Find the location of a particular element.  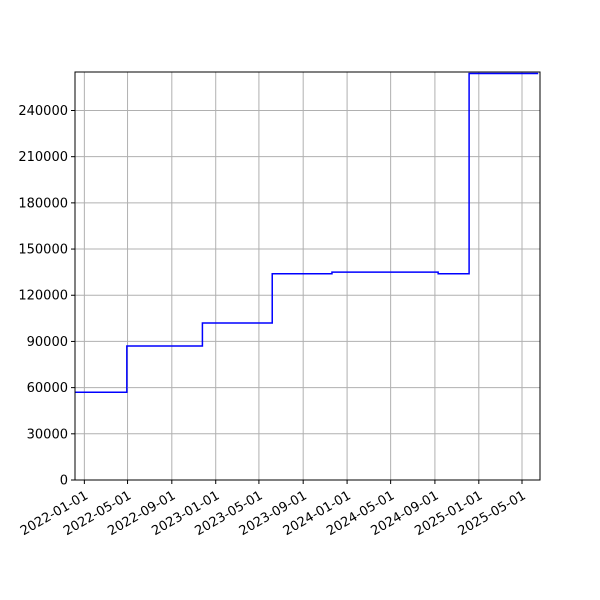

y-tick-label: 120000 is located at coordinates (43, 296).